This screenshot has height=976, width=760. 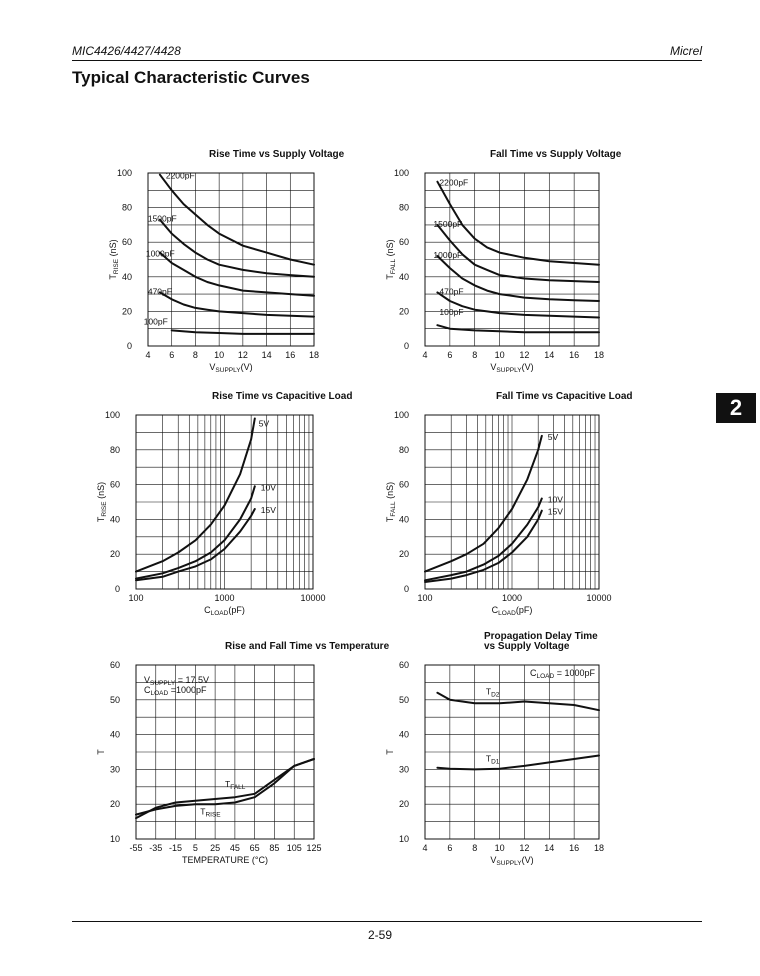 What do you see at coordinates (518, 762) in the screenshot?
I see `series-line-td1` at bounding box center [518, 762].